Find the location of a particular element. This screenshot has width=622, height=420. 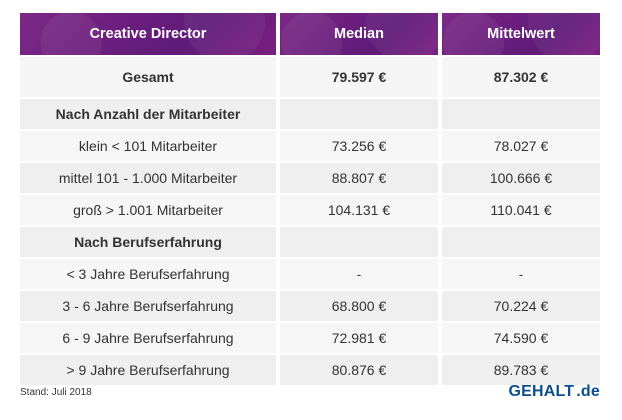

table-row-section-mitarbeiter: Nach Anzahl der Mitarbeiter is located at coordinates (310, 114).